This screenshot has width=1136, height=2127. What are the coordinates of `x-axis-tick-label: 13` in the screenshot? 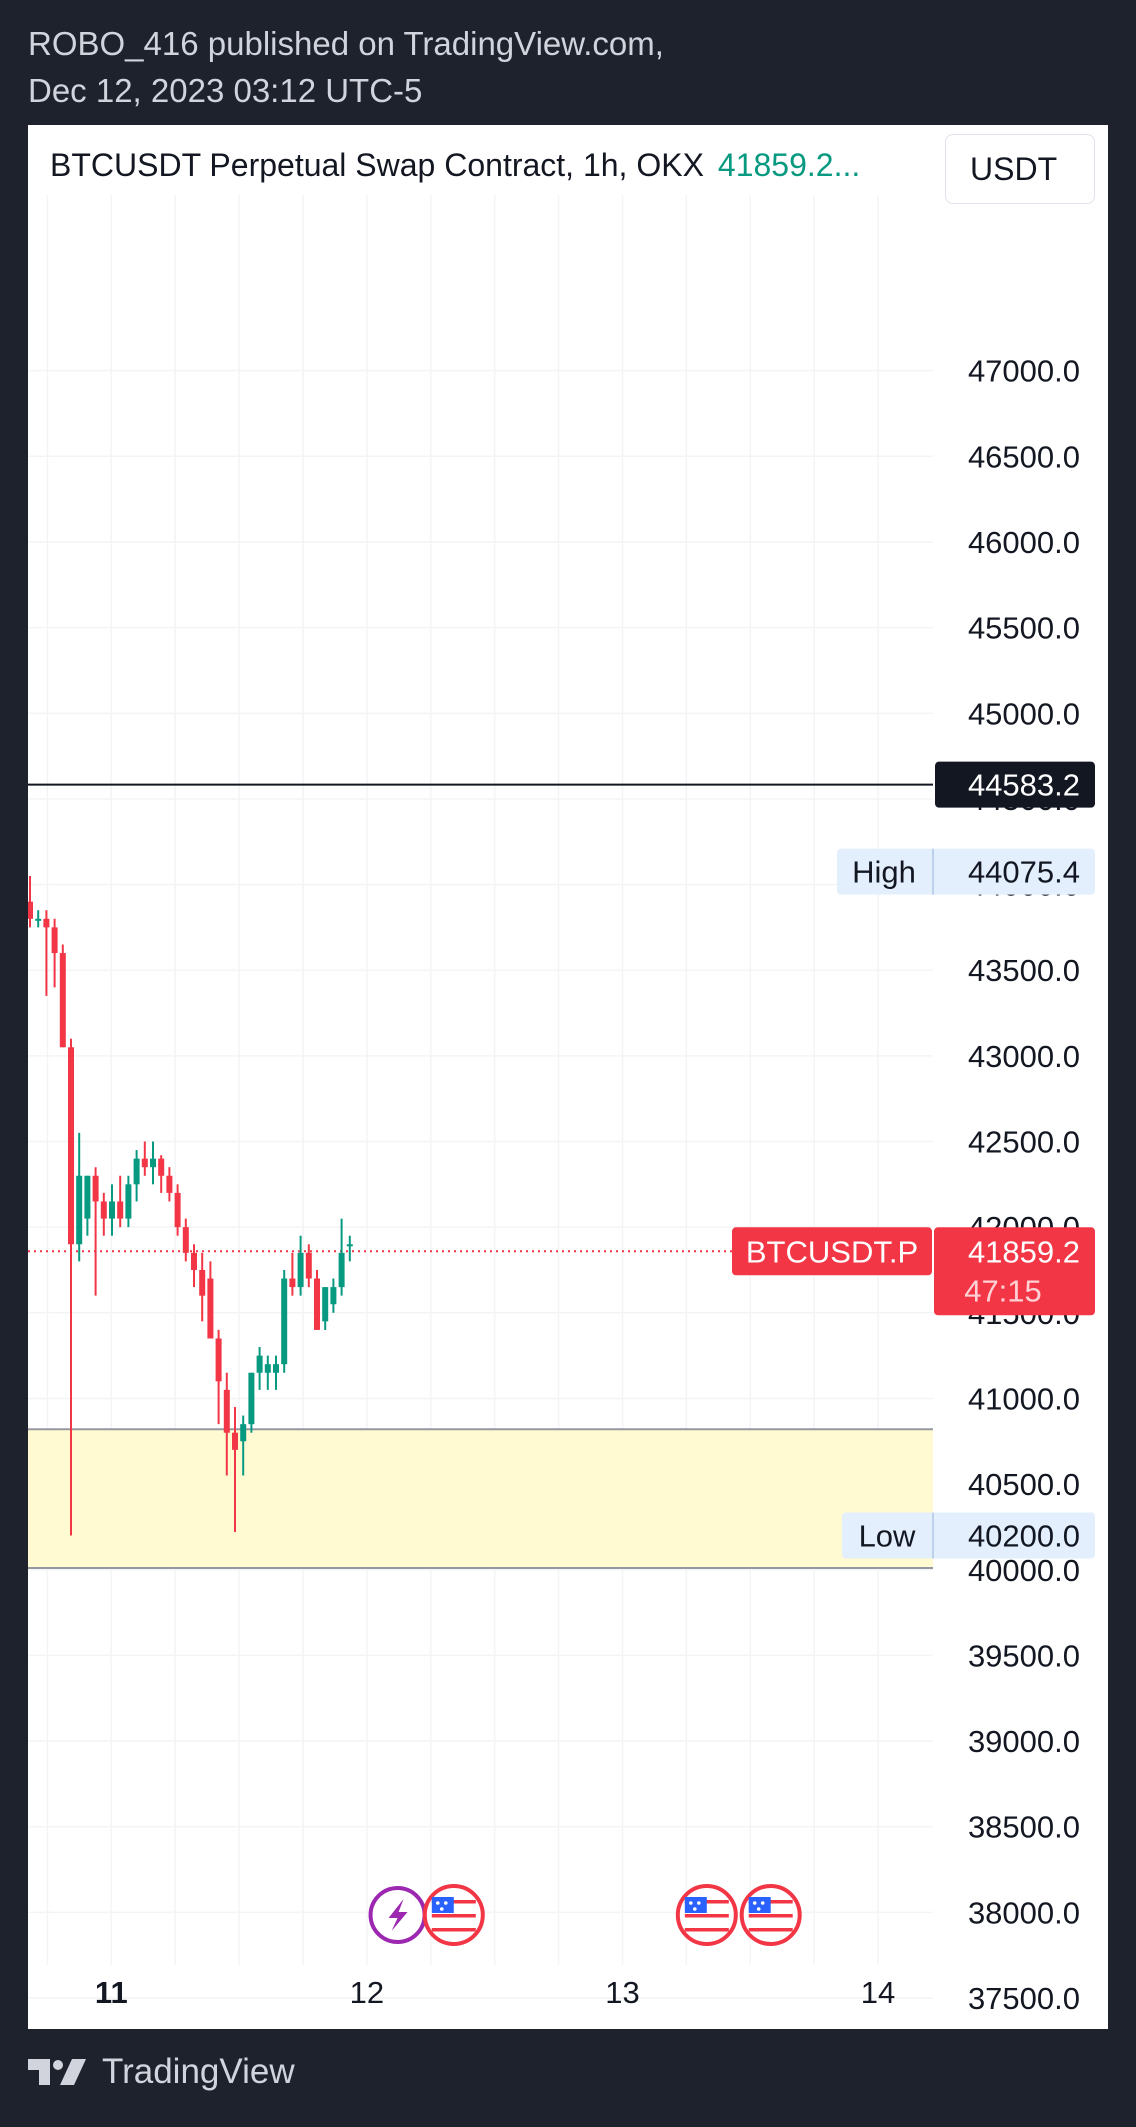 It's located at (622, 1992).